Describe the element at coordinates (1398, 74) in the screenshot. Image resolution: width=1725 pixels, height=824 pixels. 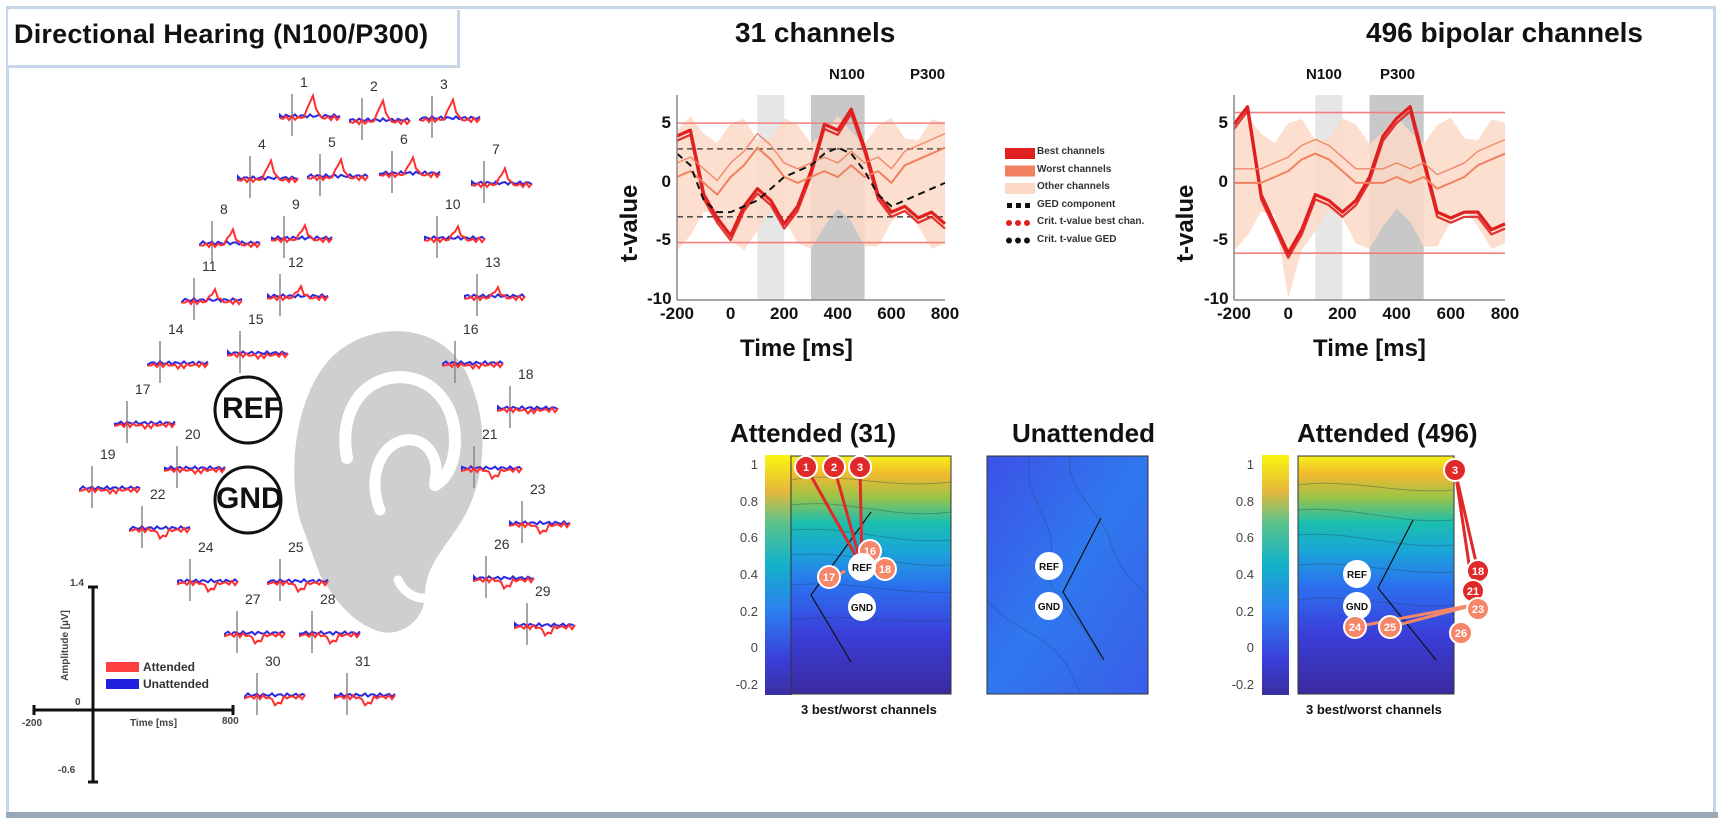
I see `p300-label-496: P300` at that location.